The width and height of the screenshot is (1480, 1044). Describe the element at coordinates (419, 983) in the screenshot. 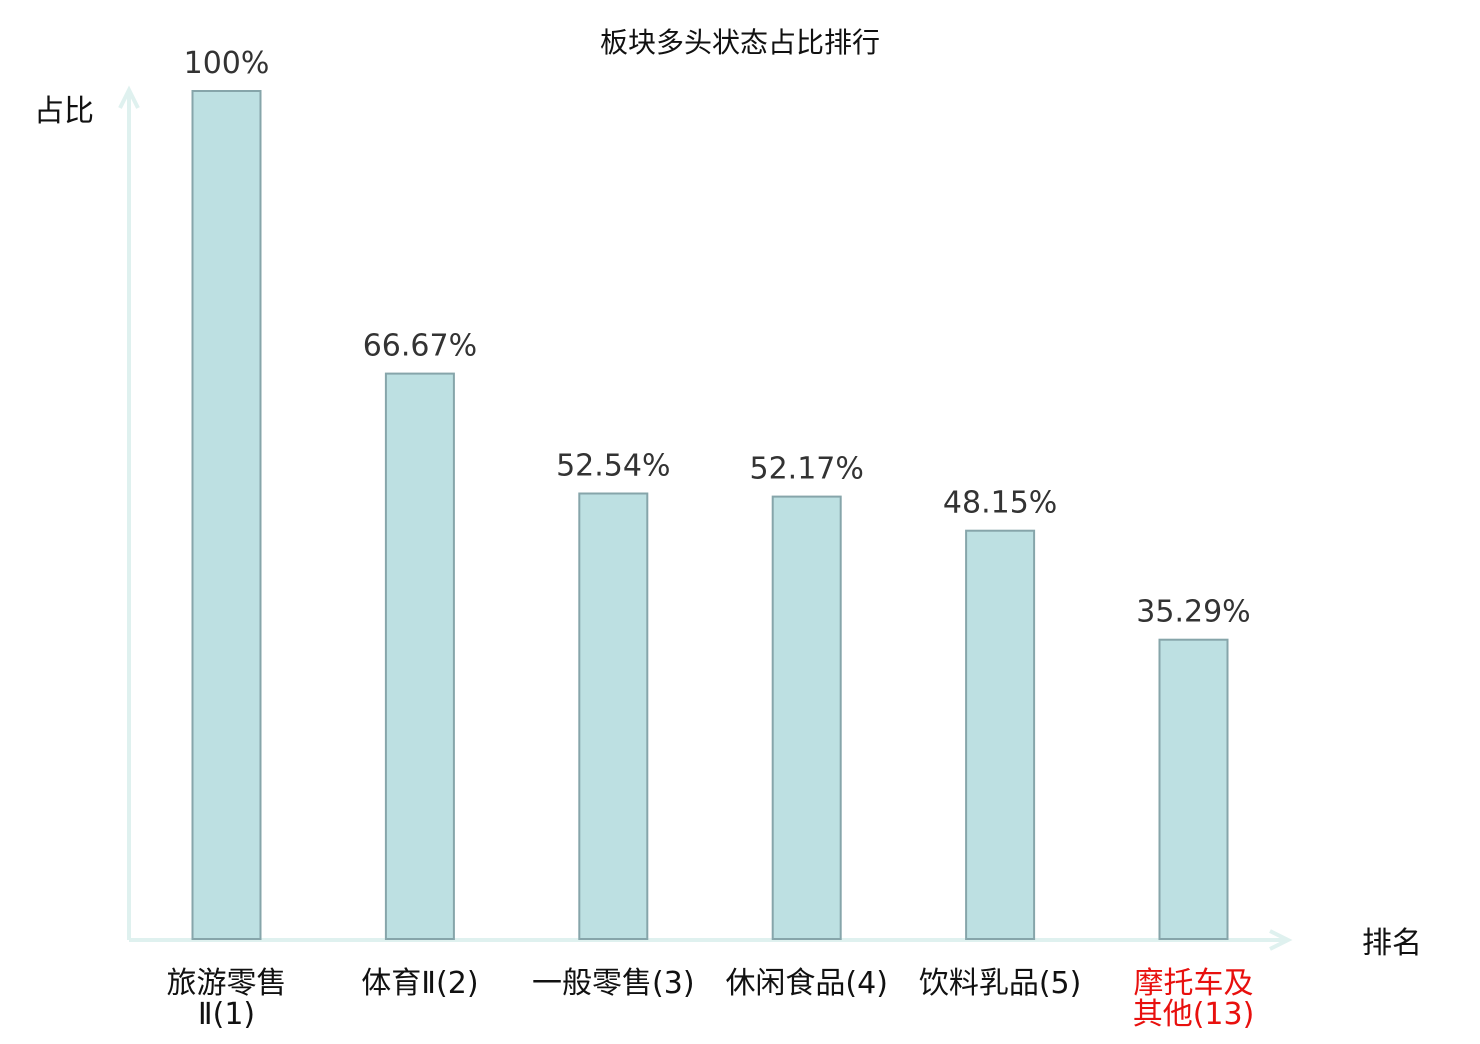

I see `category-tick-label: 体育Ⅱ(2)` at that location.